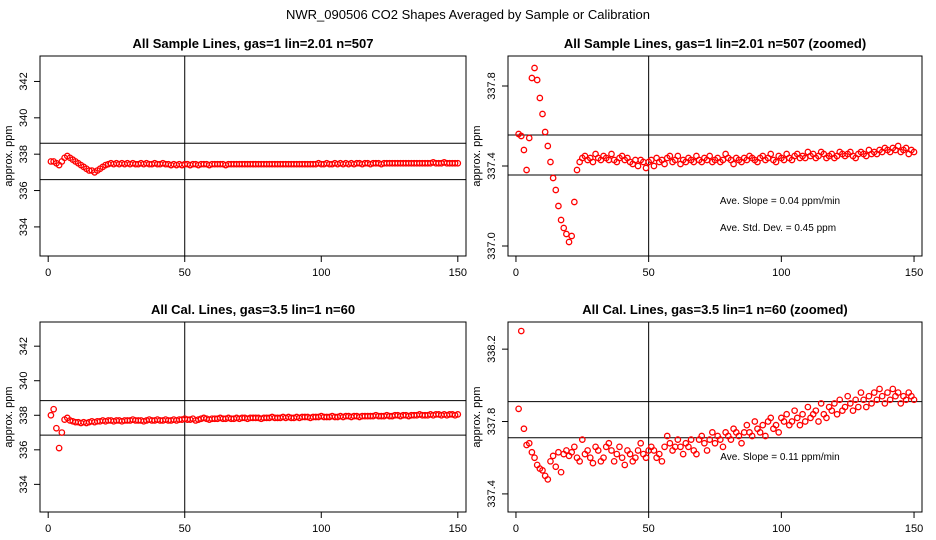 This screenshot has height=540, width=936. What do you see at coordinates (778, 228) in the screenshot?
I see `annotation: Ave. Std. Dev. = 0.45 ppm` at bounding box center [778, 228].